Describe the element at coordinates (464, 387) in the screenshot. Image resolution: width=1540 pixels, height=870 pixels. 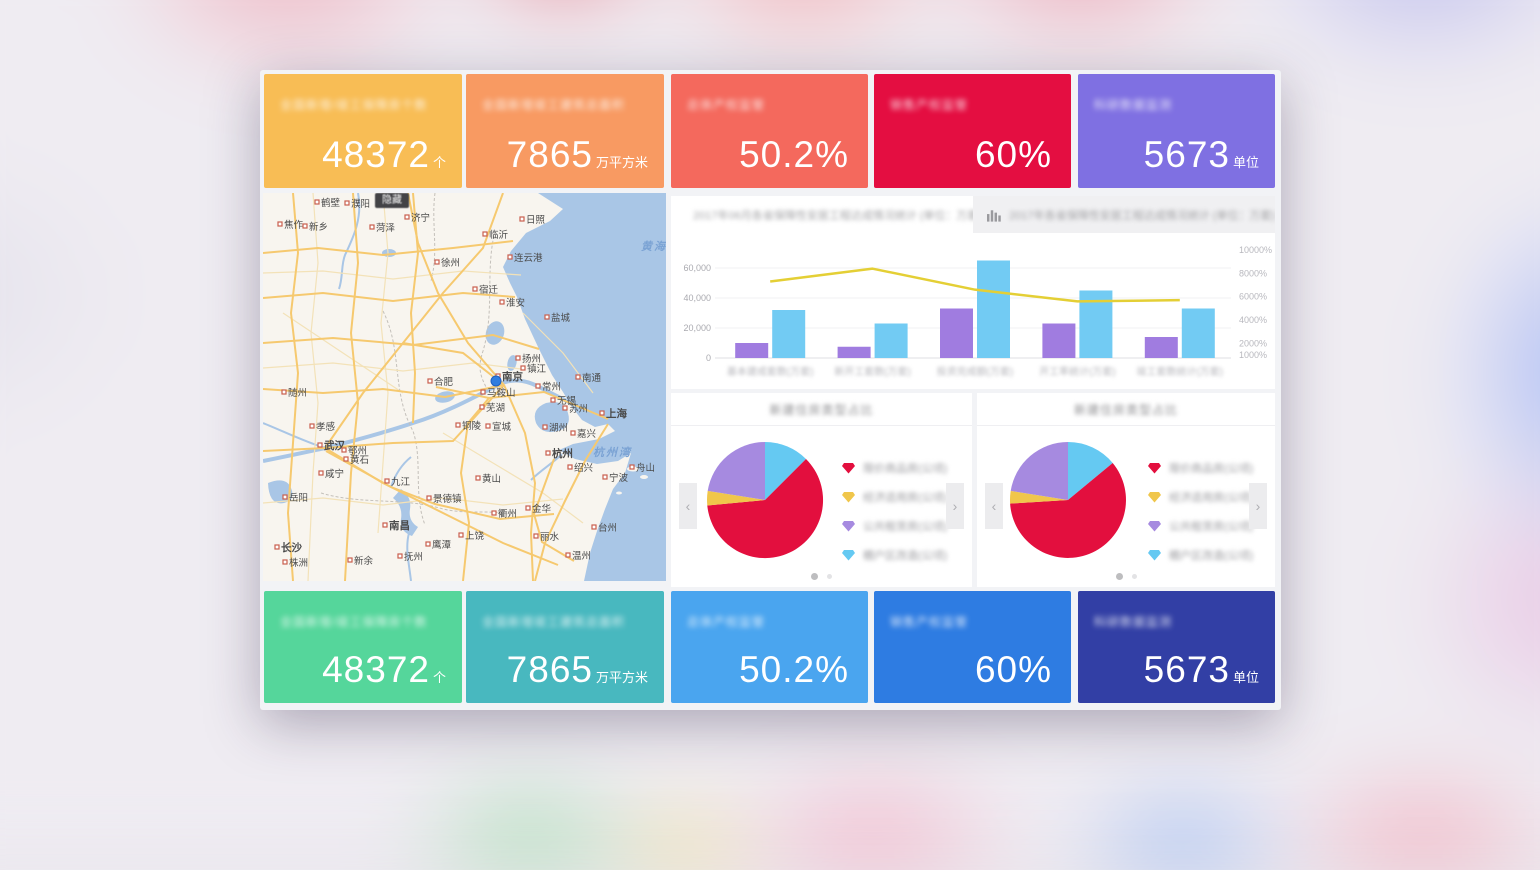
I see `map-panel: 隐藏` at that location.